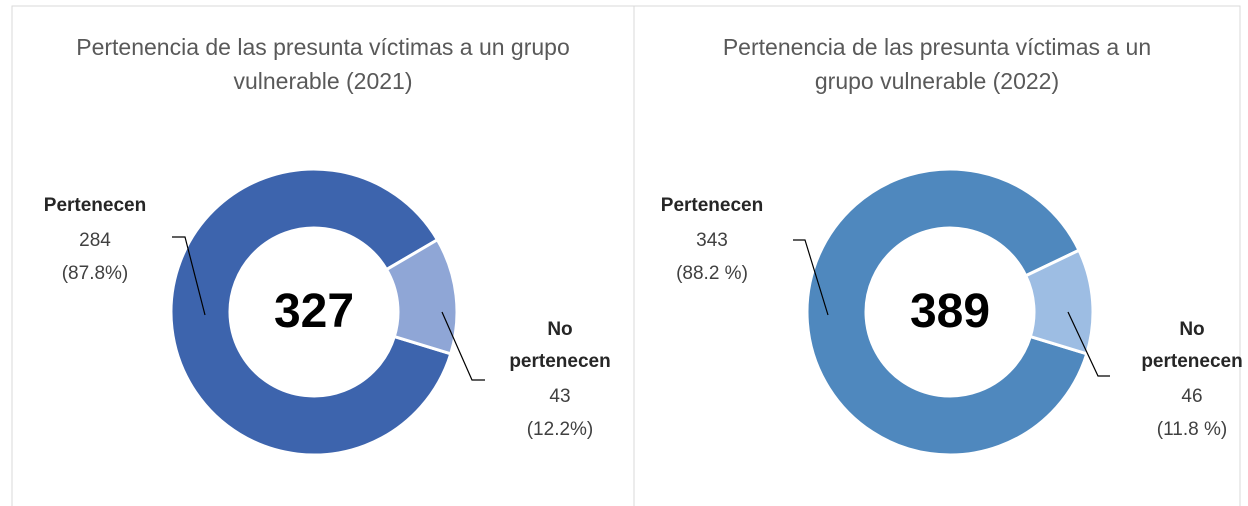 Image resolution: width=1248 pixels, height=506 pixels. What do you see at coordinates (712, 273) in the screenshot?
I see `percent-label: (88.2 %)` at bounding box center [712, 273].